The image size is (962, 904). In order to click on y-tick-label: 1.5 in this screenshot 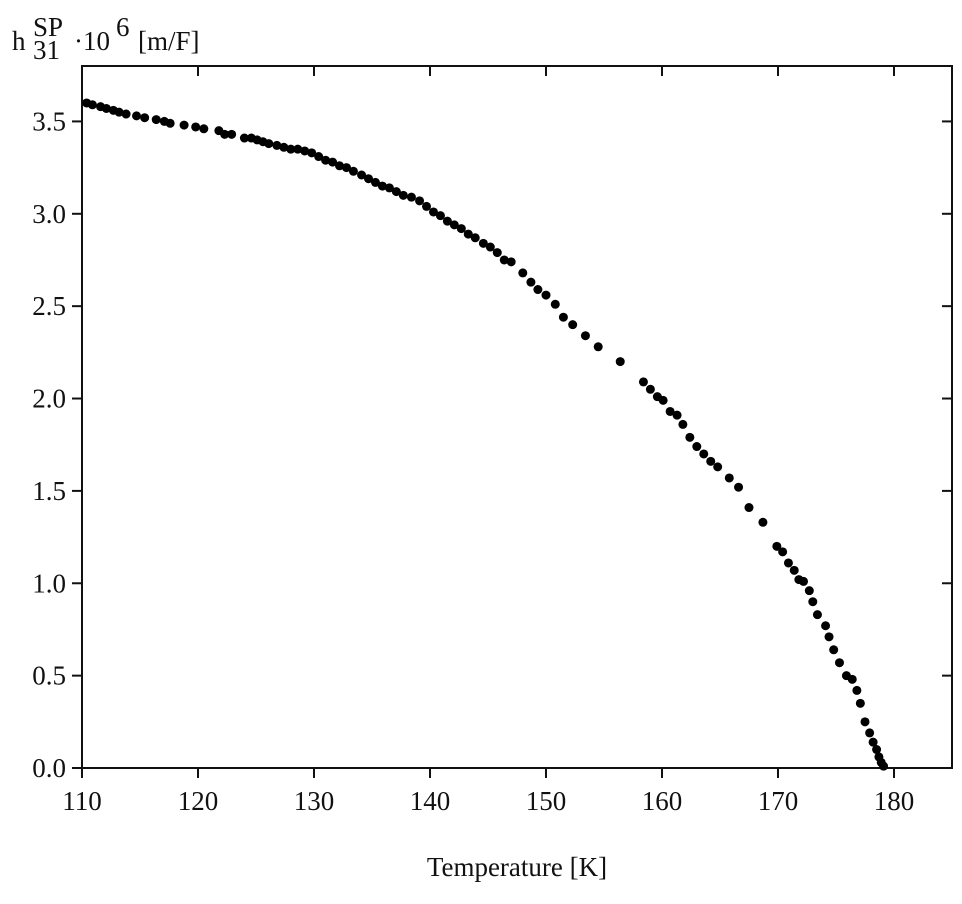, I will do `click(49, 491)`.